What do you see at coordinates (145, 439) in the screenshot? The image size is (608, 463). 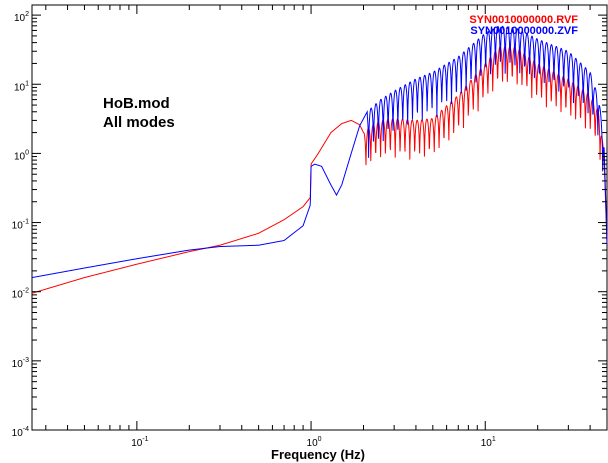 I see `x-tick-label-exponent: -1` at bounding box center [145, 439].